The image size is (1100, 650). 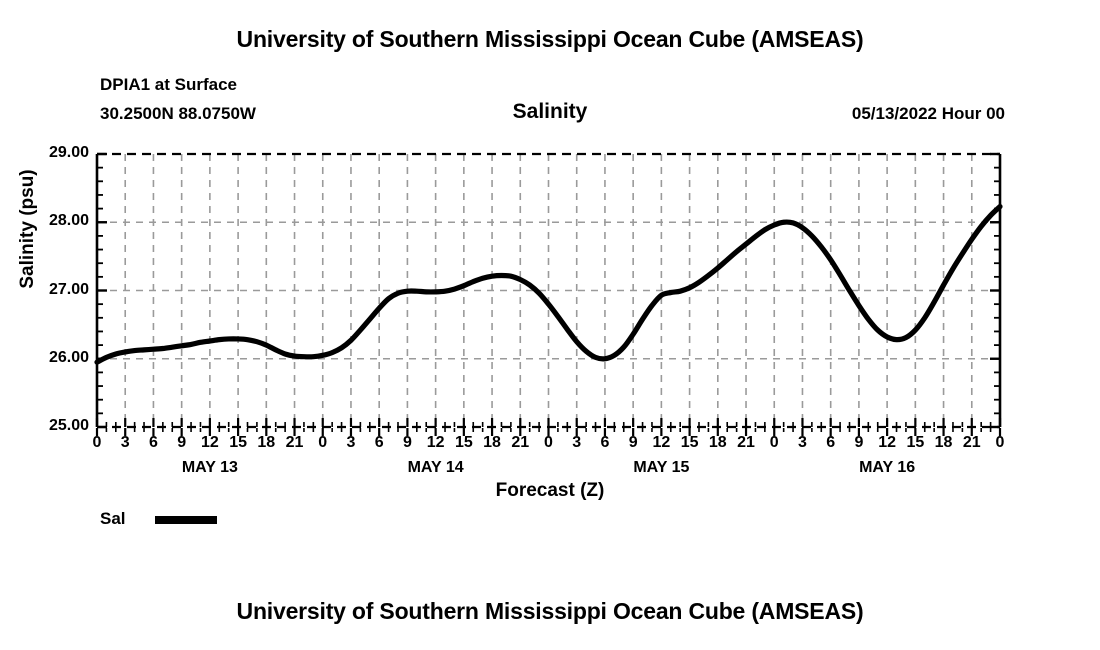 I want to click on model-run-time: 05/13/2022 Hour 00, so click(x=928, y=113).